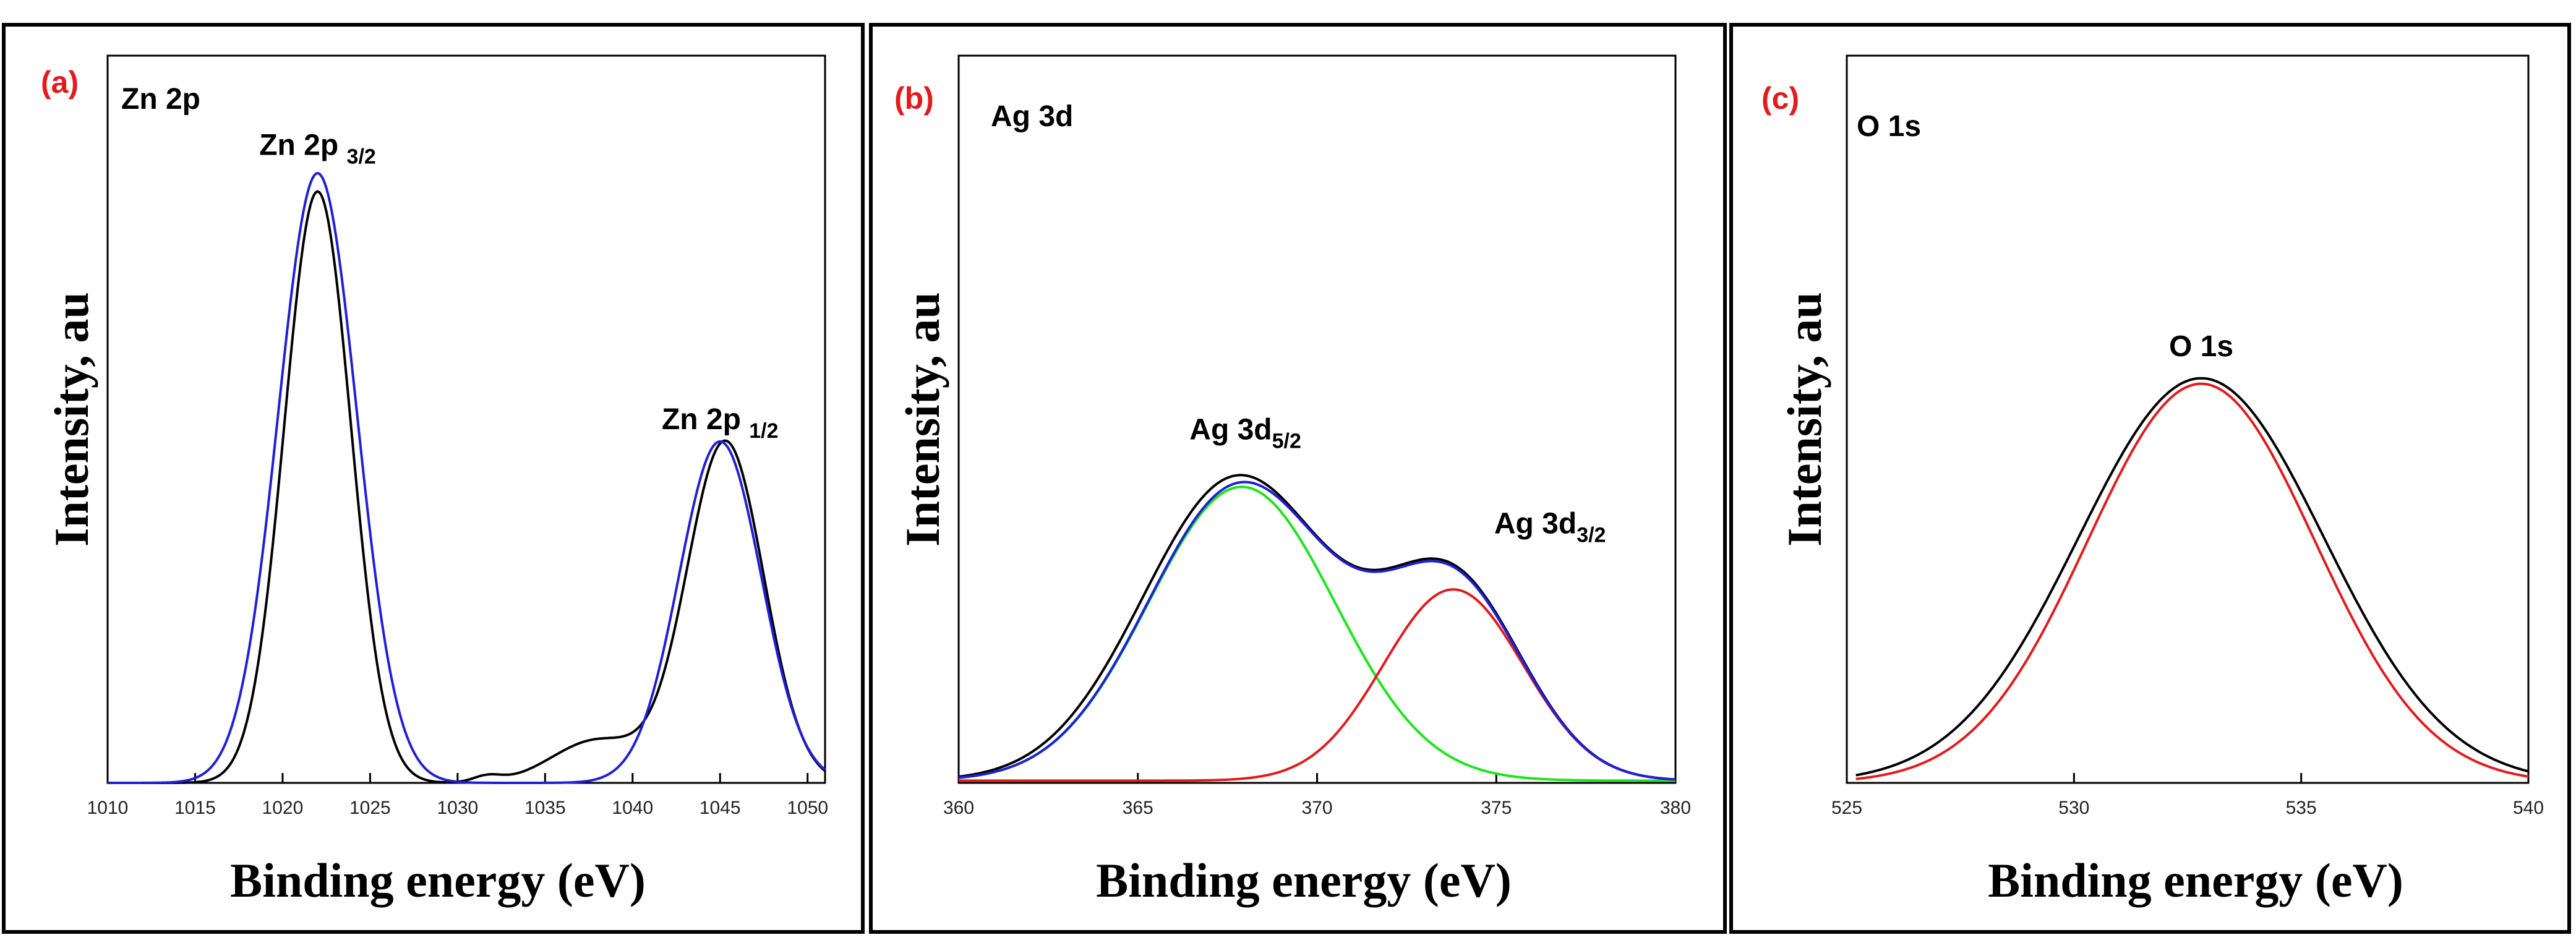 The width and height of the screenshot is (2576, 948). I want to click on x-tick-label: 365, so click(1138, 808).